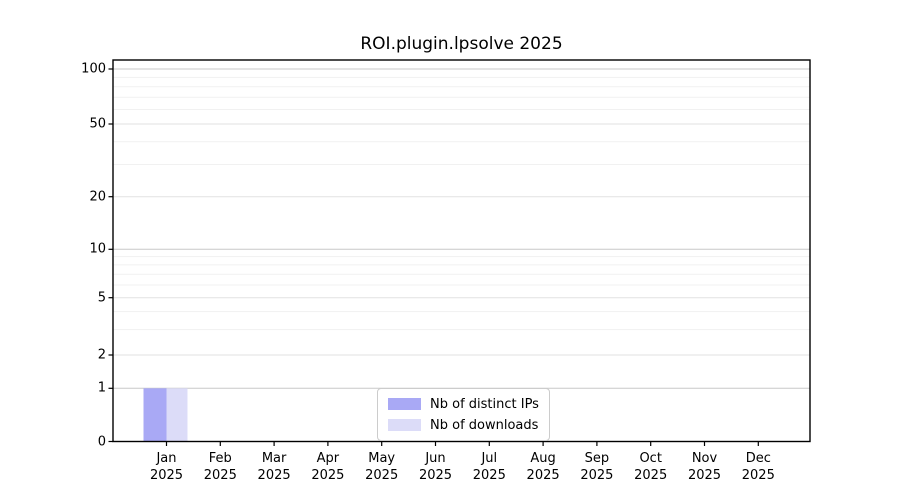  What do you see at coordinates (404, 425) in the screenshot?
I see `legend-swatch-downloads` at bounding box center [404, 425].